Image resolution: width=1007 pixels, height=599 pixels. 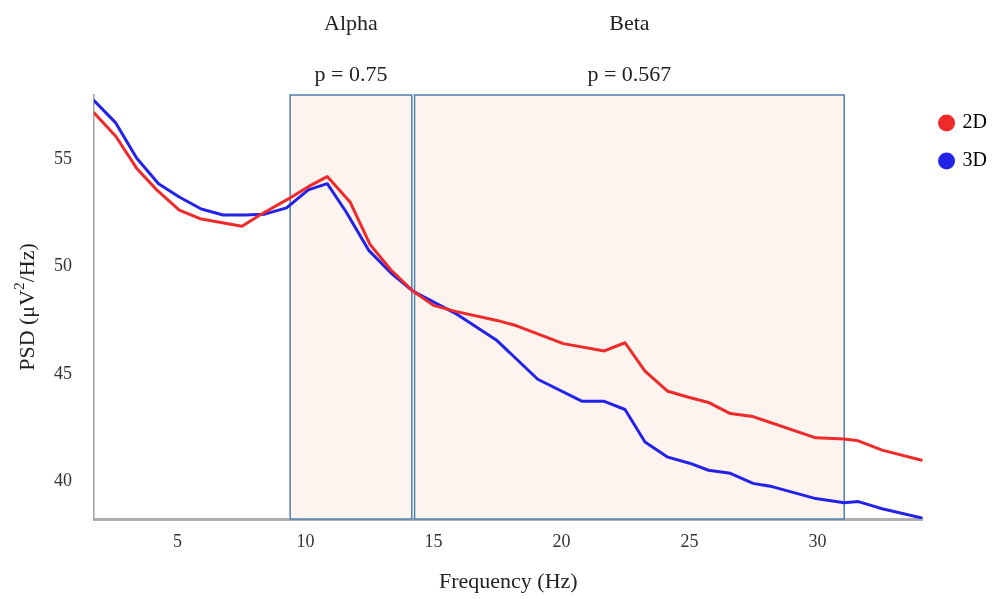 I want to click on x-tick-label: 10, so click(x=305, y=540).